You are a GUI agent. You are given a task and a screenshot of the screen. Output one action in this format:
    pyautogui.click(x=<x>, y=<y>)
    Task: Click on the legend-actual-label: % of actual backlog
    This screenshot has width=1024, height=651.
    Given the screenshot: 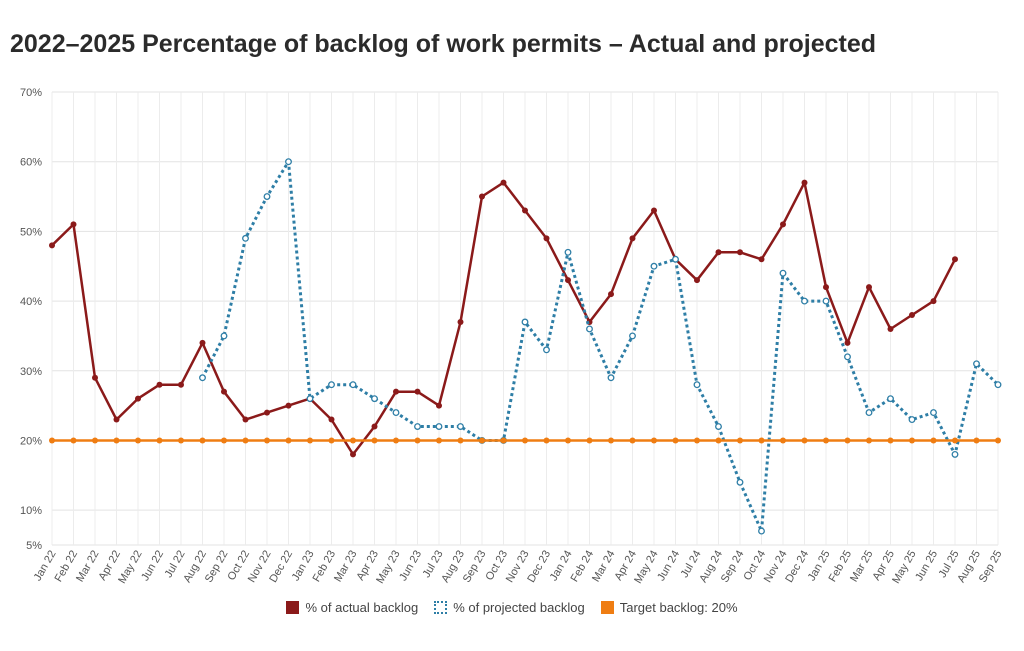 What is the action you would take?
    pyautogui.click(x=362, y=607)
    